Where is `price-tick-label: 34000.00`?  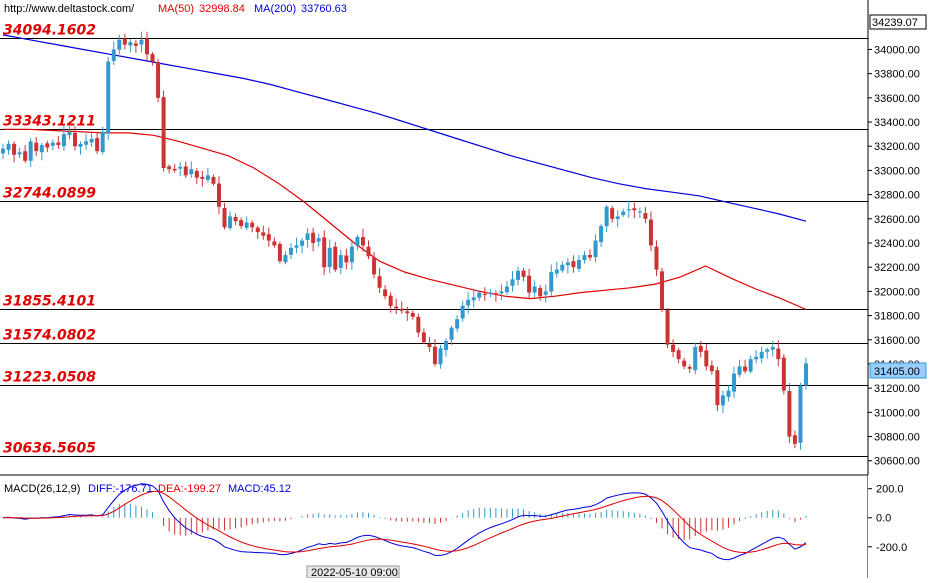
price-tick-label: 34000.00 is located at coordinates (897, 50).